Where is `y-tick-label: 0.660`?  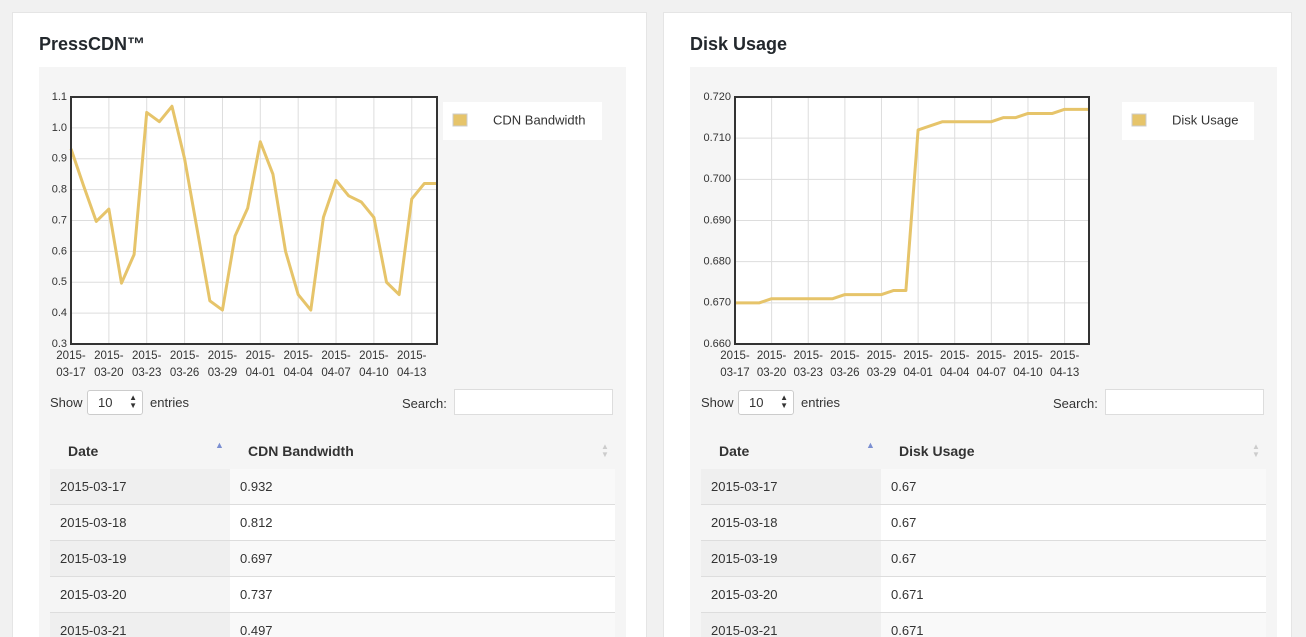 y-tick-label: 0.660 is located at coordinates (717, 344).